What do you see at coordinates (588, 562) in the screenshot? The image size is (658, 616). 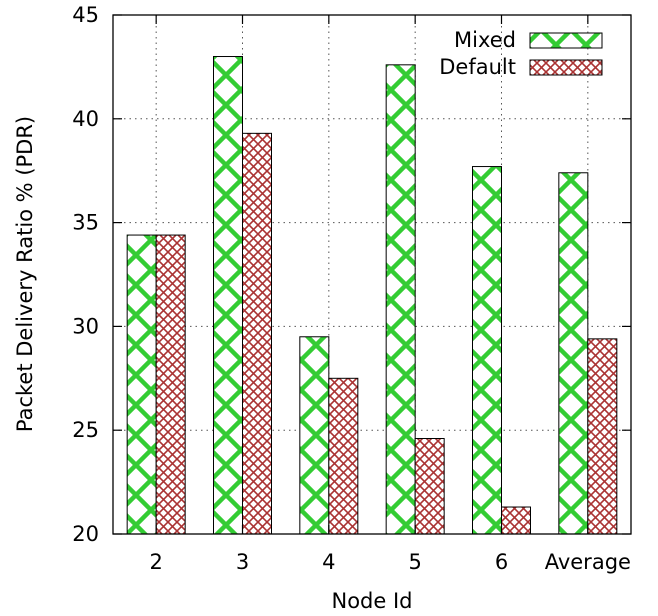 I see `x-tick-label: Average` at bounding box center [588, 562].